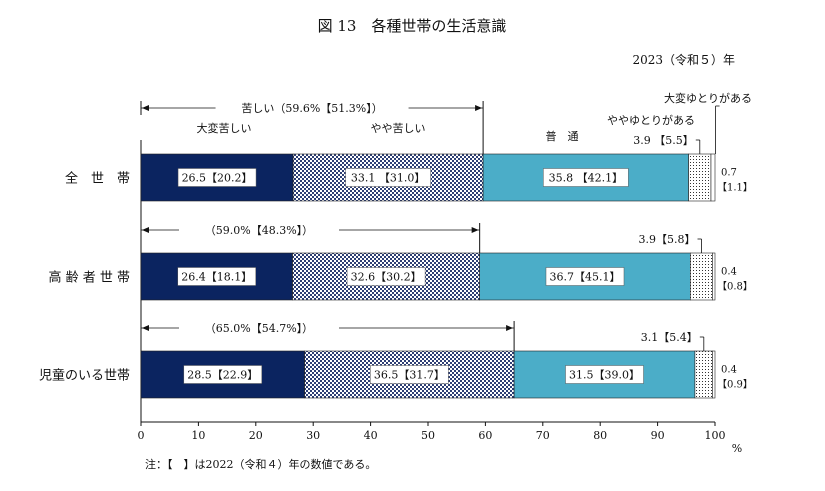 This screenshot has height=491, width=825. What do you see at coordinates (89, 278) in the screenshot?
I see `row-label: 高 齢 者 世 帯` at bounding box center [89, 278].